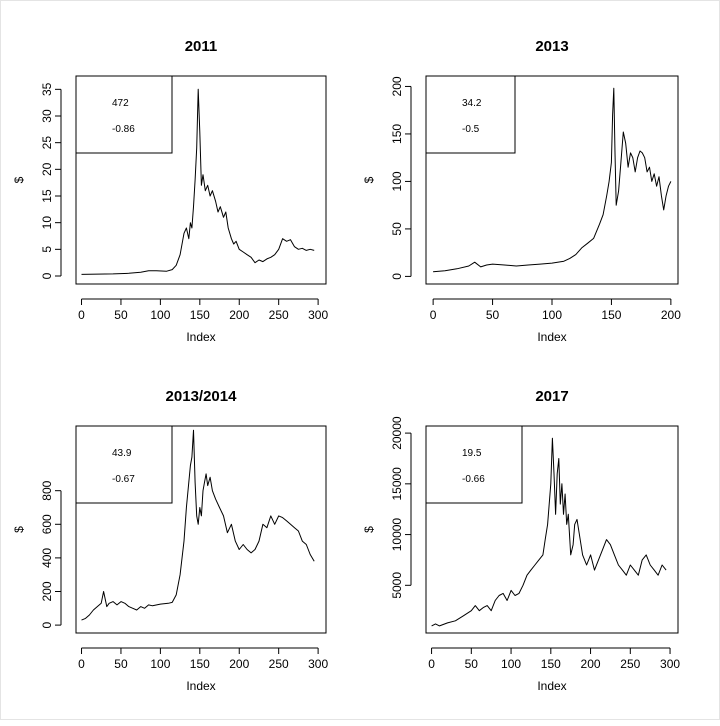 The width and height of the screenshot is (720, 726). Describe the element at coordinates (397, 585) in the screenshot. I see `y-tick-label: 5000` at that location.